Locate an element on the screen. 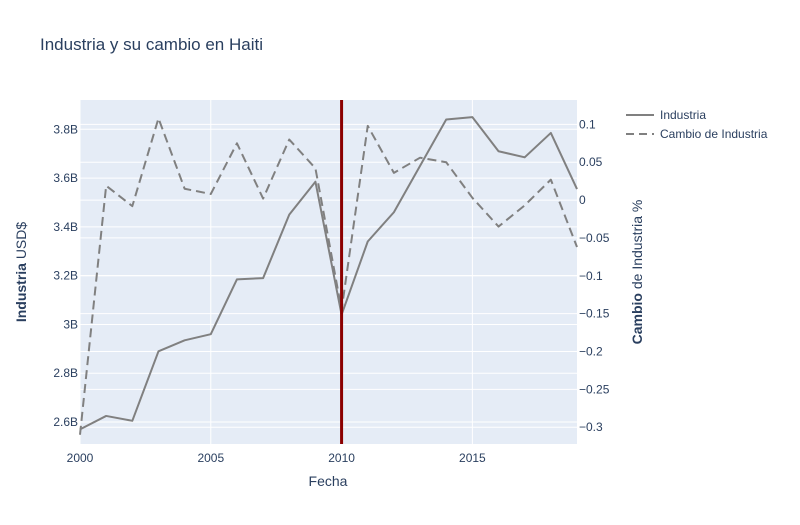  y-axis-title: Industria USD$ is located at coordinates (21, 272).